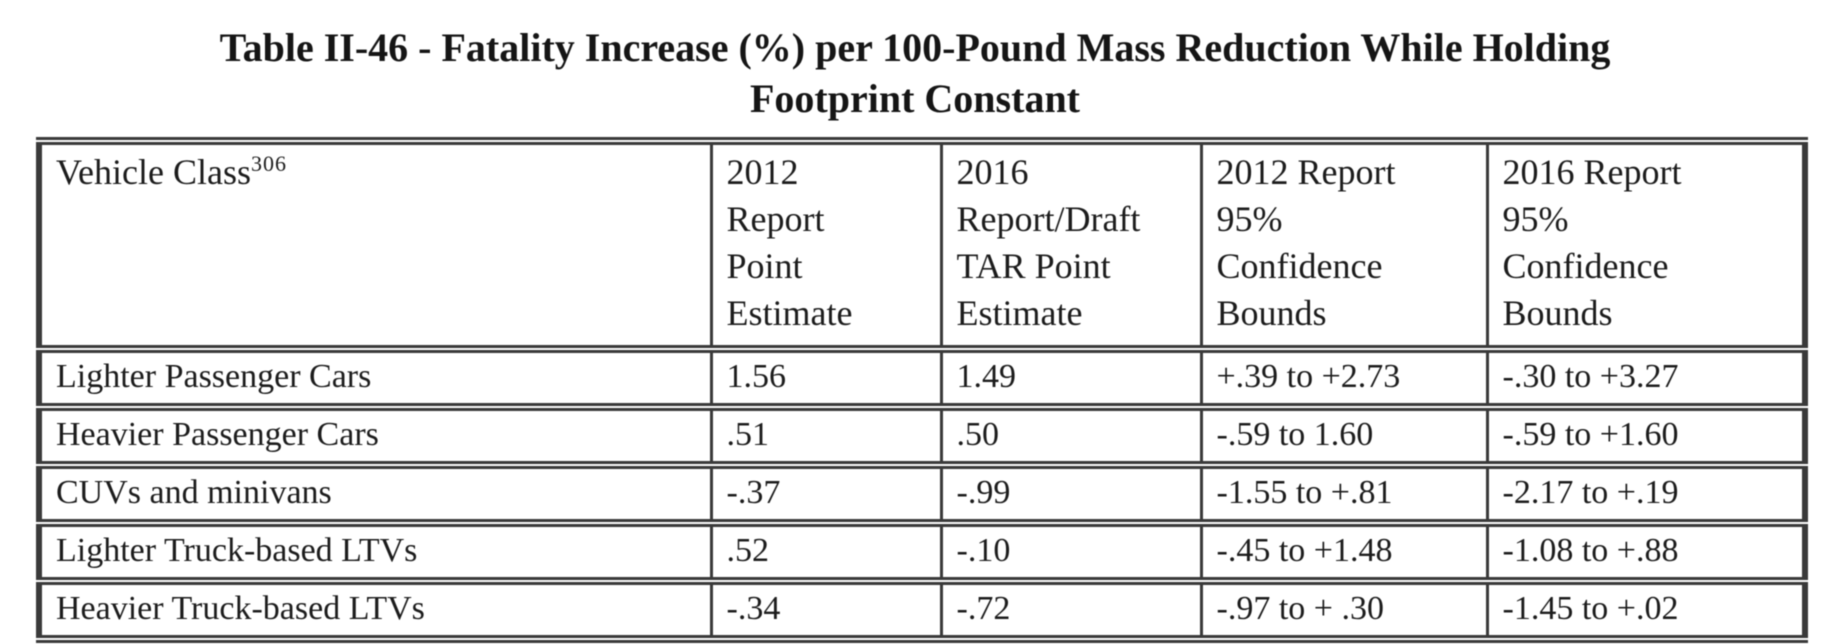  I want to click on cell-2016-point-estimate: 1.49, so click(1071, 378).